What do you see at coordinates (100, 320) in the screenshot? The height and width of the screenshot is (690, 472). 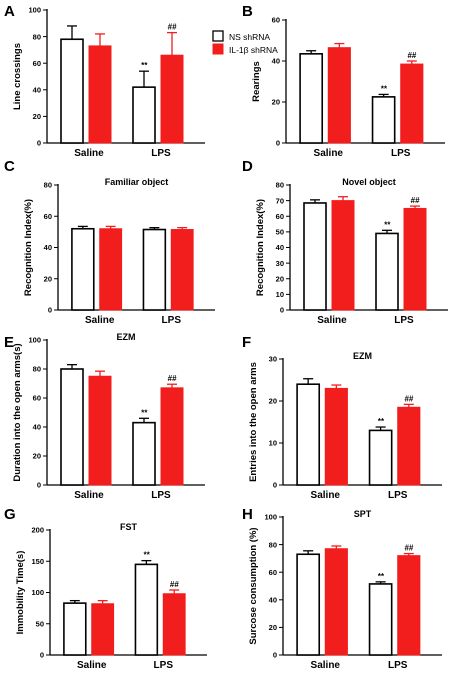 I see `panel-c-xtick-label: Saline` at bounding box center [100, 320].